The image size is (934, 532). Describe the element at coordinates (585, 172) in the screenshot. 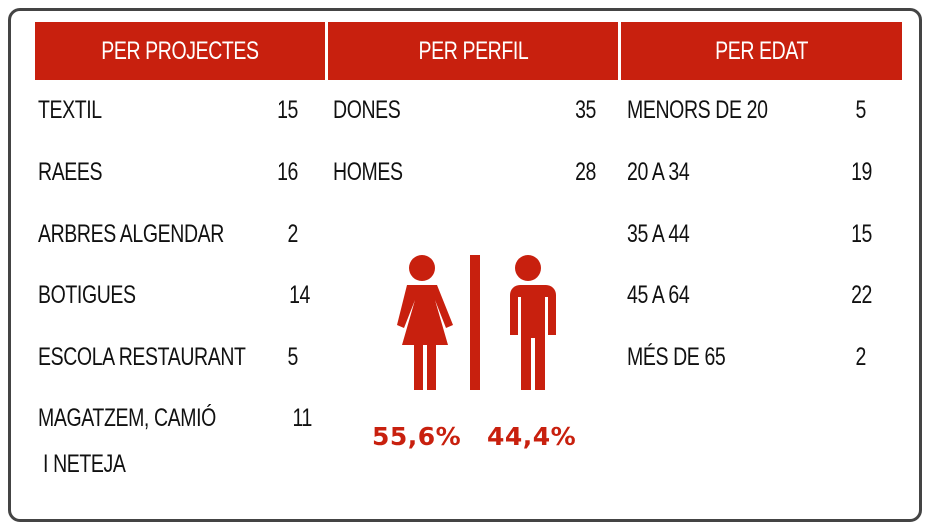

I see `row-value: 28` at that location.